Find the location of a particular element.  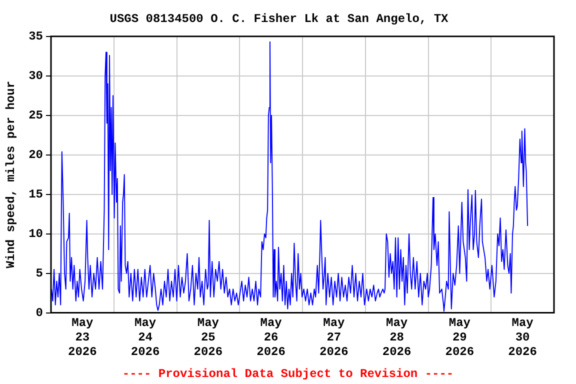

chart-title: USGS 08134500 O. C. Fisher Lk at San Angelo, TX is located at coordinates (280, 19).